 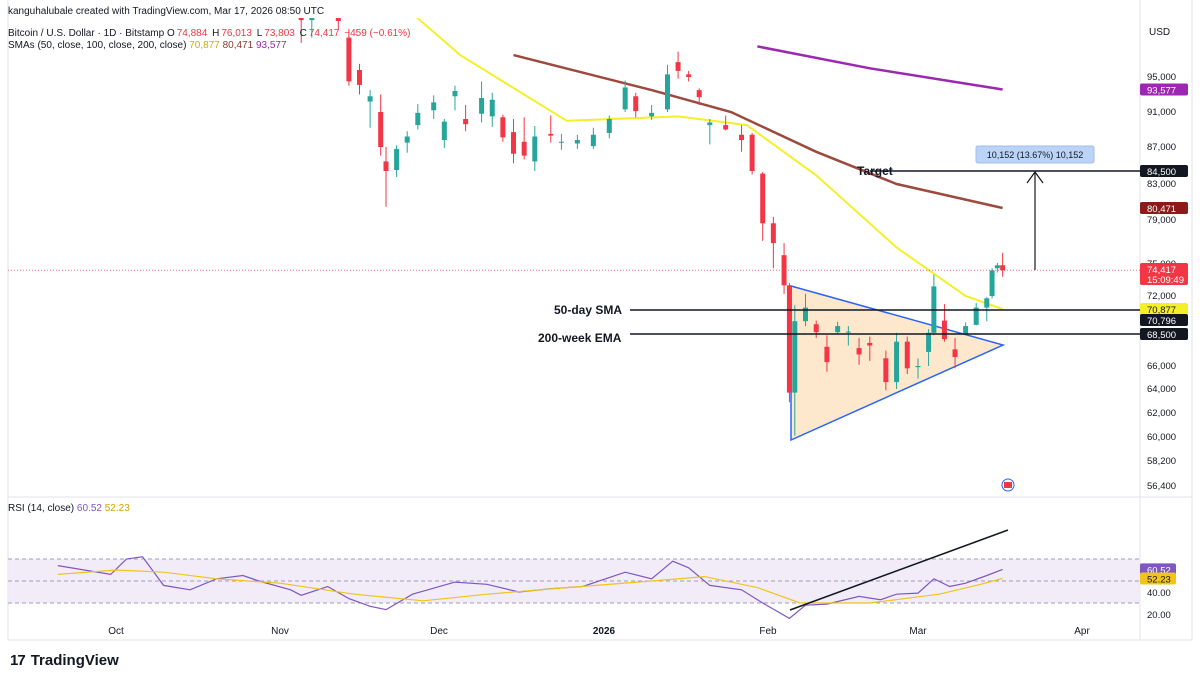 I want to click on measure-label: 10,152 (13.67%) 10,152, so click(x=1035, y=155).